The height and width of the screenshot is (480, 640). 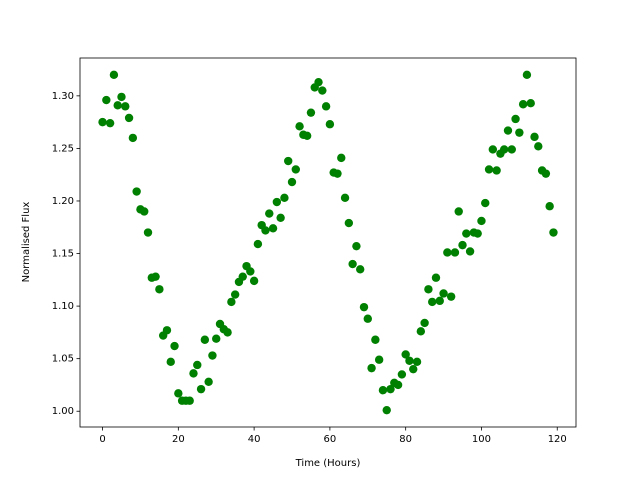 What do you see at coordinates (63, 411) in the screenshot?
I see `y-tick-label: 1.00` at bounding box center [63, 411].